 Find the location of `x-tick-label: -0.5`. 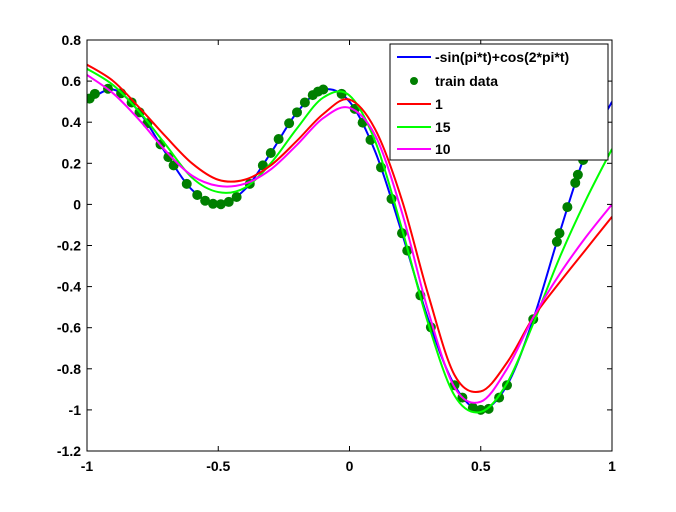

x-tick-label: -0.5 is located at coordinates (218, 466).